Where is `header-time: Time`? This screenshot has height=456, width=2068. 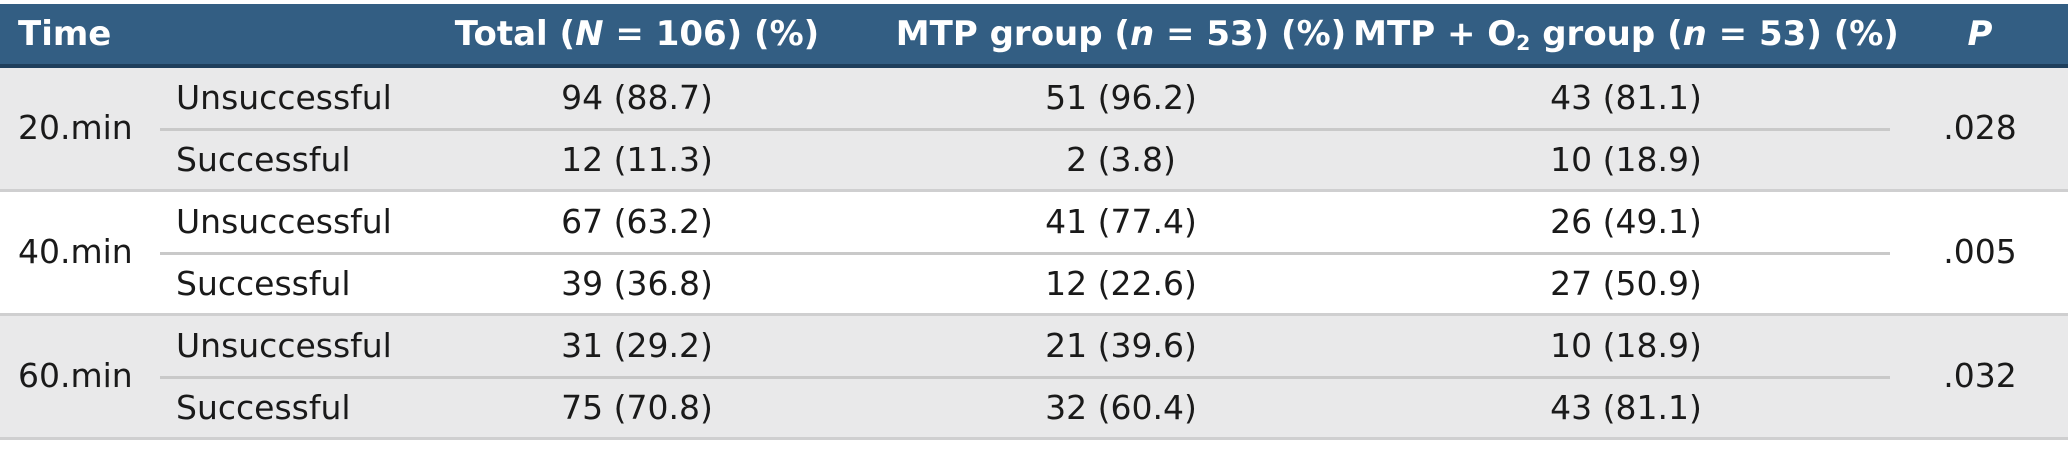
header-time: Time is located at coordinates (65, 34).